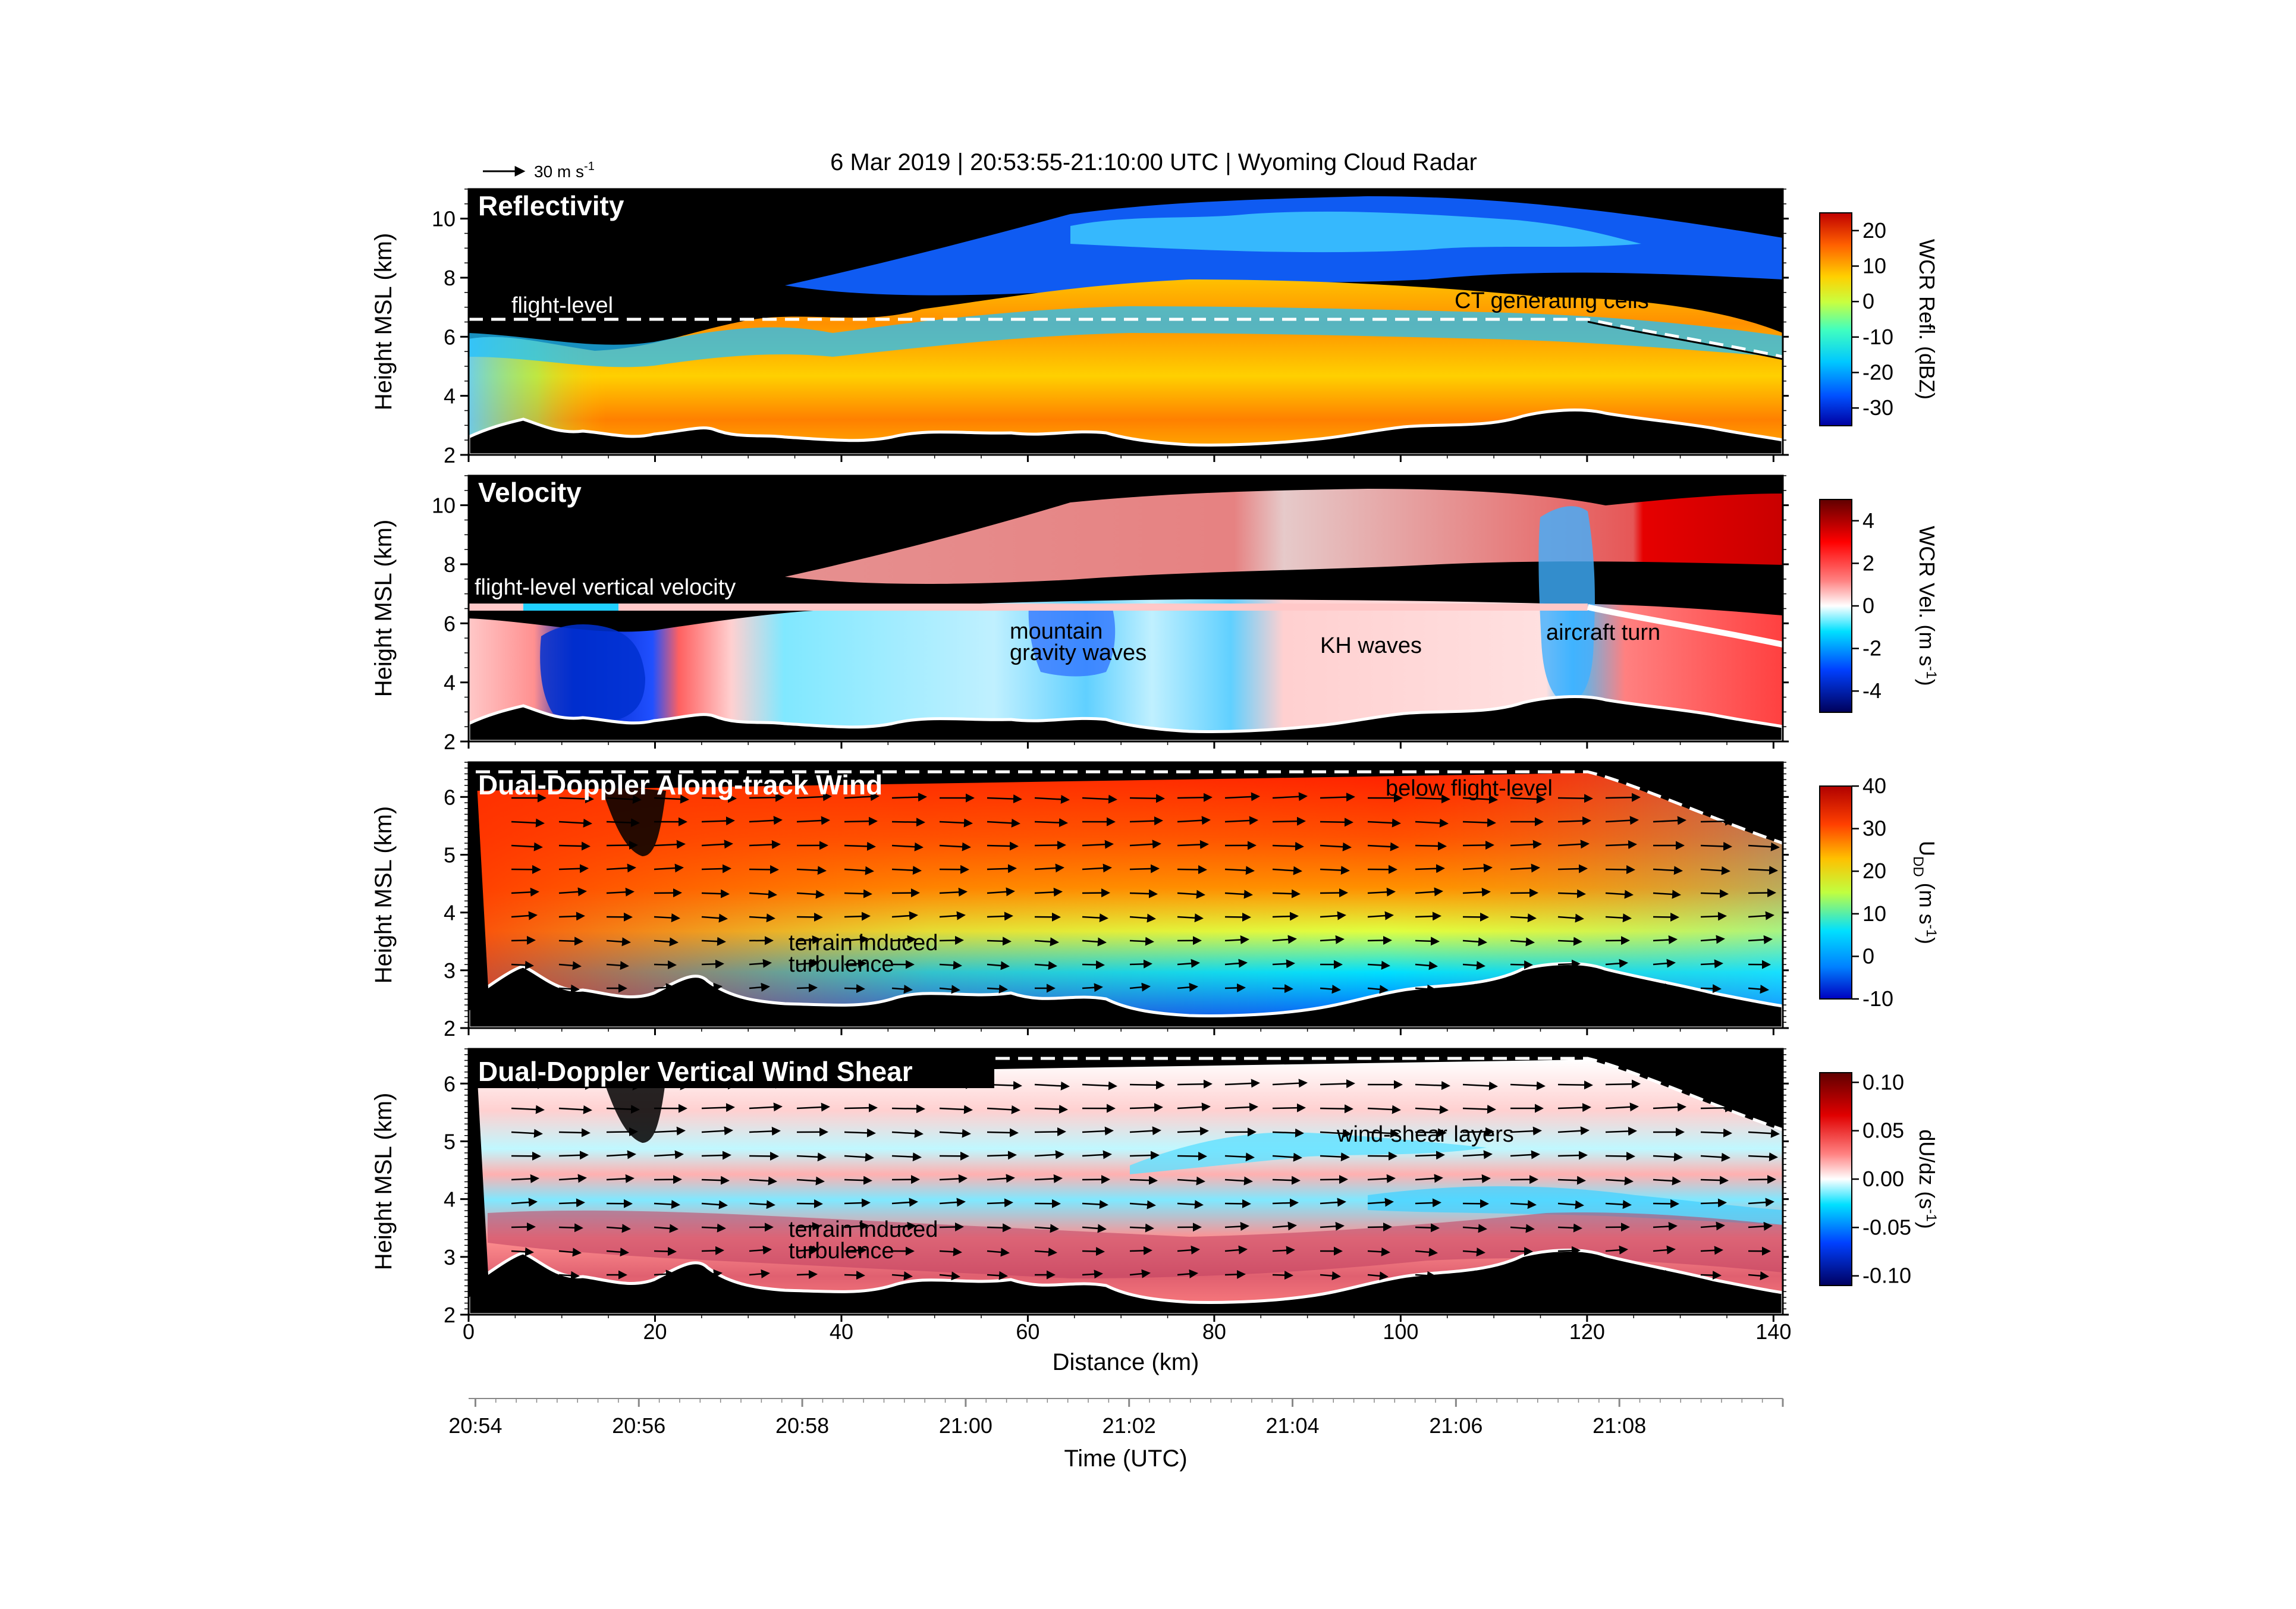  What do you see at coordinates (1587, 1331) in the screenshot?
I see `x-tick-label: 120` at bounding box center [1587, 1331].